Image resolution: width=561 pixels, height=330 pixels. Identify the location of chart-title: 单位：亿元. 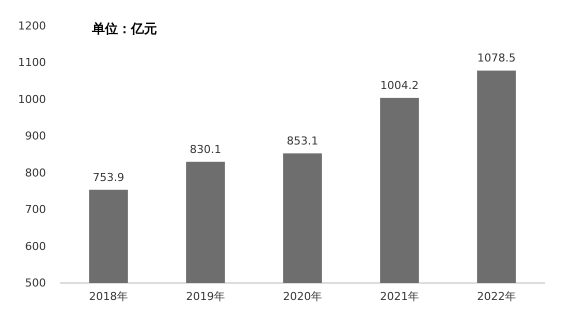
(124, 29).